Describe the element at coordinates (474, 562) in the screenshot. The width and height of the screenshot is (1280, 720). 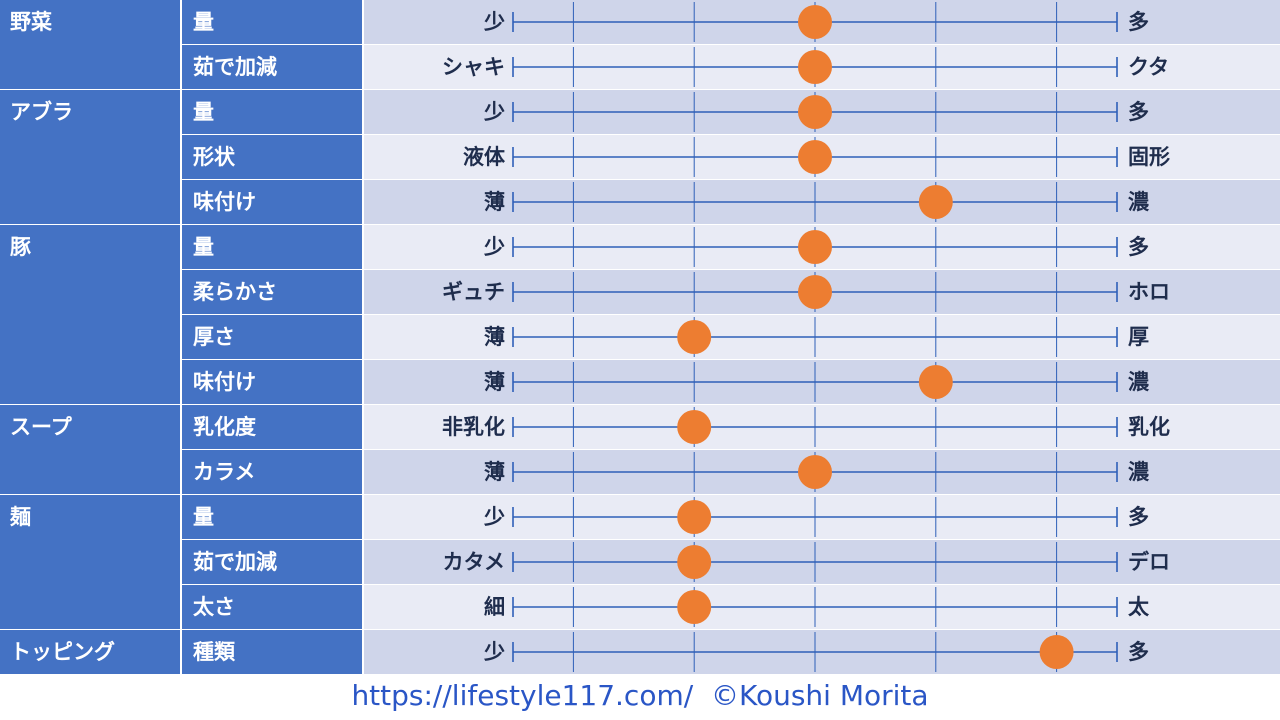
I see `min-label: カタメ` at that location.